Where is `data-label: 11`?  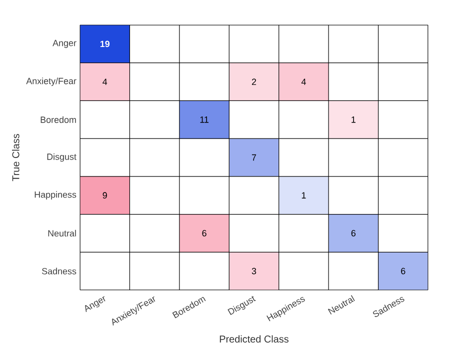 data-label: 11 is located at coordinates (204, 119).